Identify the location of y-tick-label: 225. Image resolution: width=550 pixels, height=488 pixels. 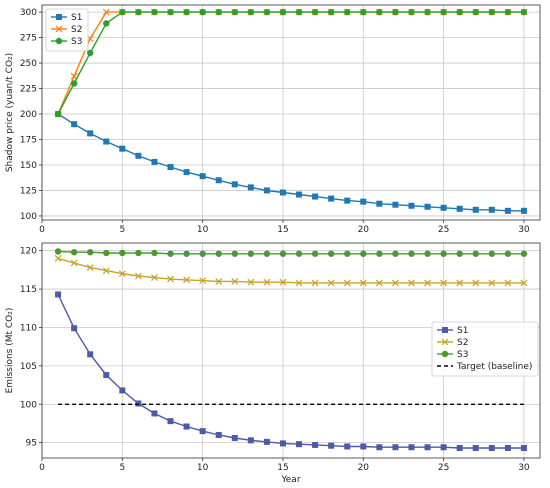
(28, 90).